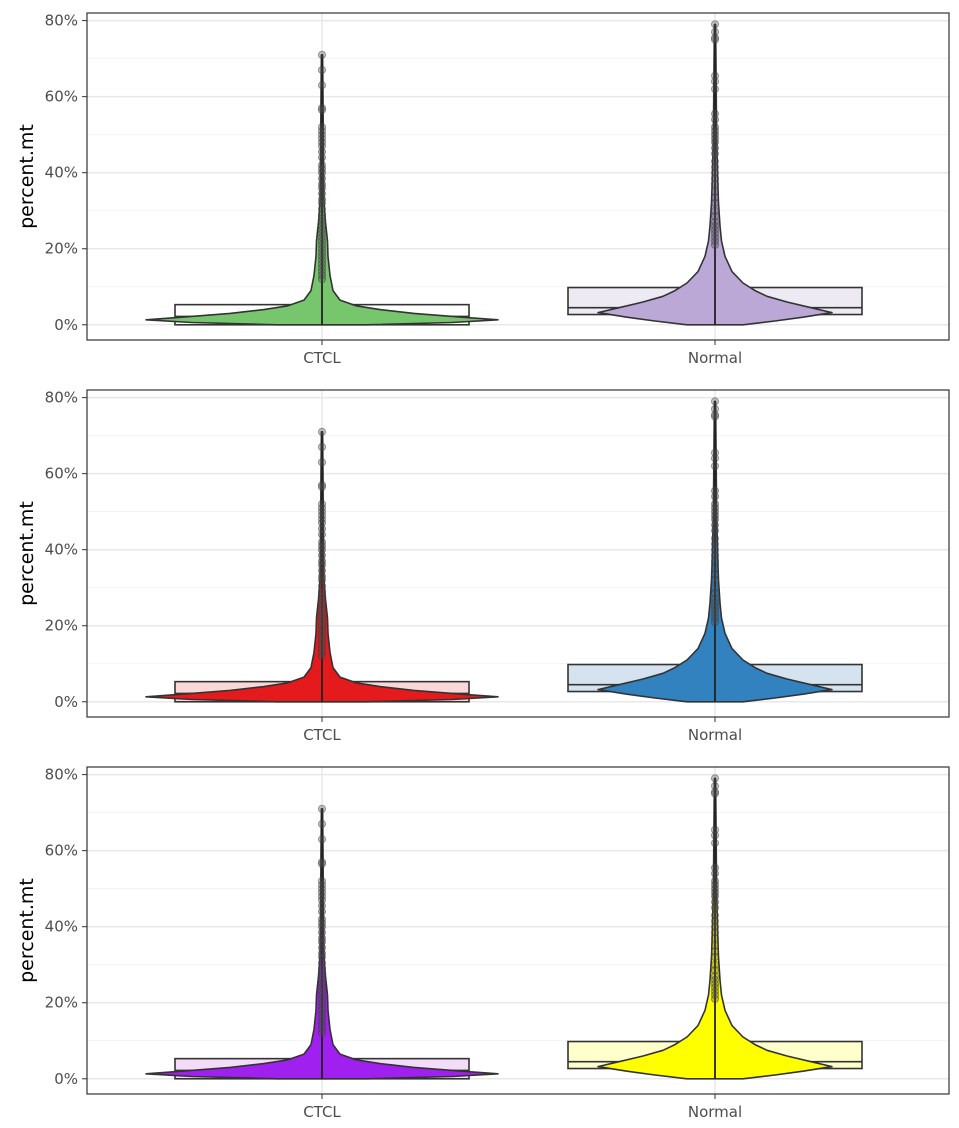 This screenshot has width=959, height=1128. I want to click on x-tick-label: Normal, so click(715, 735).